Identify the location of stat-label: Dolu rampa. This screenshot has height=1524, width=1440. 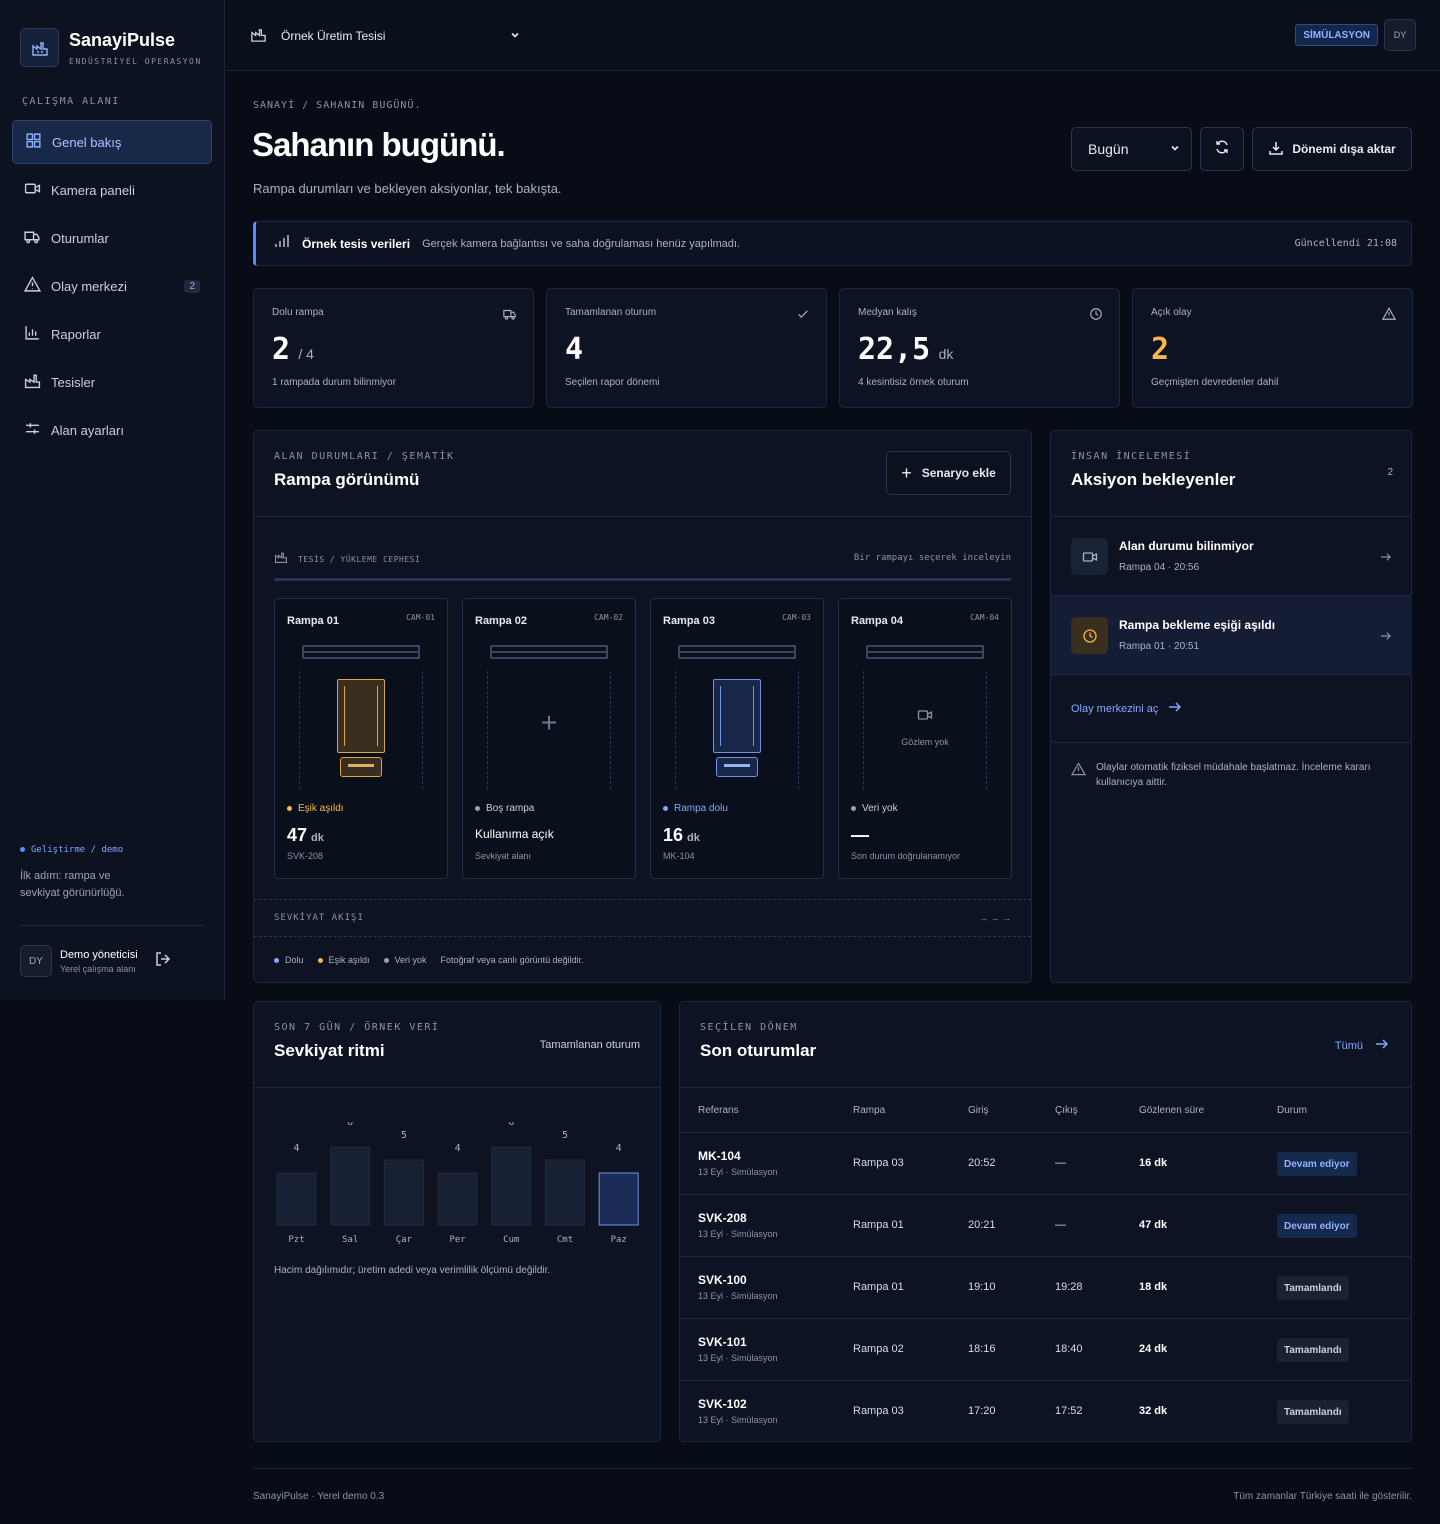
(298, 312).